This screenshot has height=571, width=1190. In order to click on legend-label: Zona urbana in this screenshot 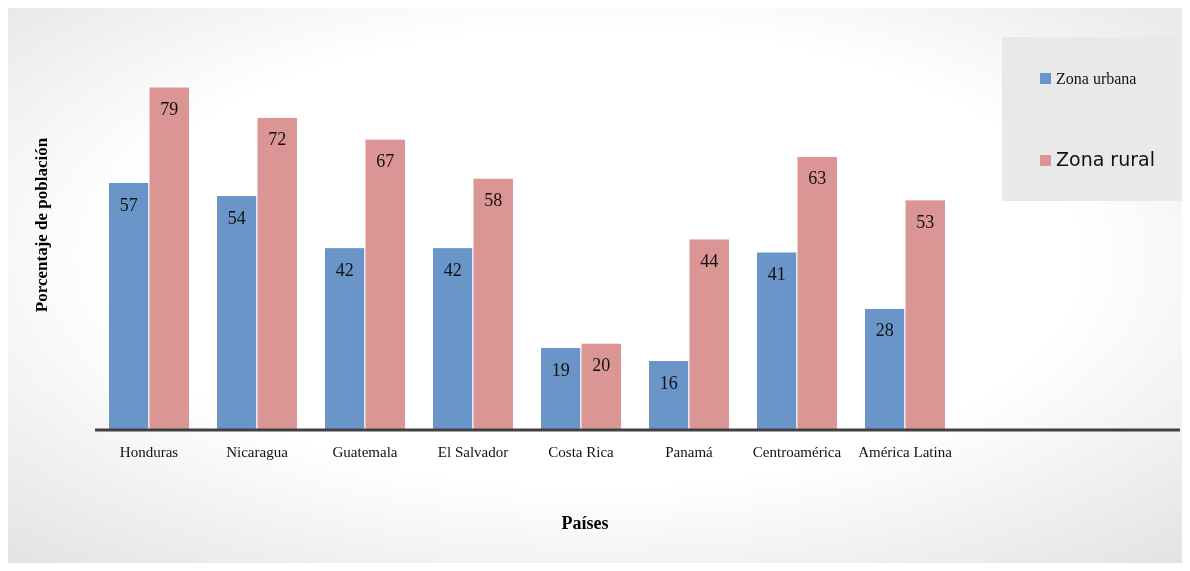, I will do `click(1096, 78)`.